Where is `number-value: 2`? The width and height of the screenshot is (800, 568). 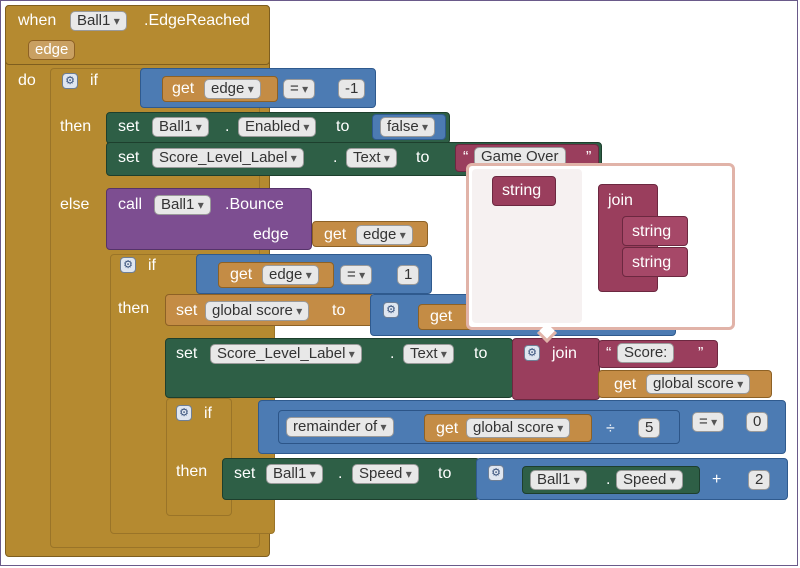
number-value: 2 is located at coordinates (759, 480).